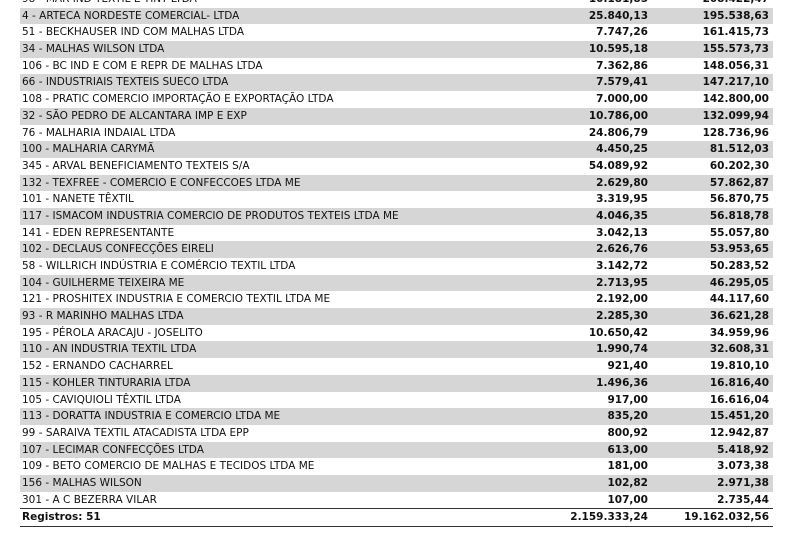  I want to click on company-name: 102 - DECLAUS CONFECÇÕES EIRELI, so click(280, 249).